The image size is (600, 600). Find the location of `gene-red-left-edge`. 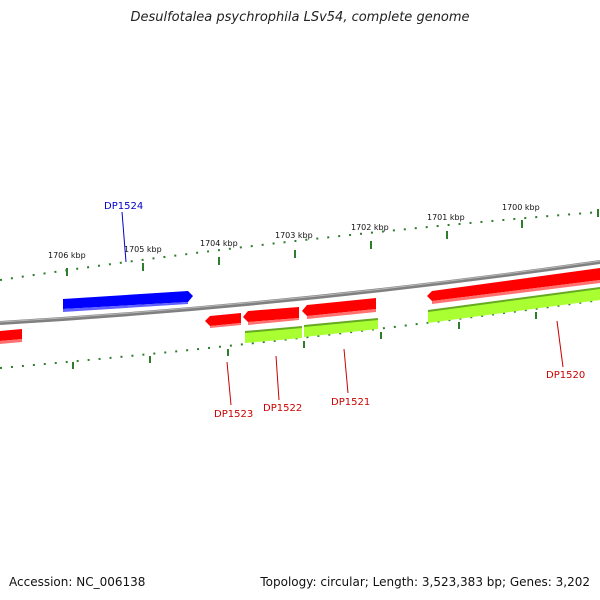

gene-red-left-edge is located at coordinates (11, 336).